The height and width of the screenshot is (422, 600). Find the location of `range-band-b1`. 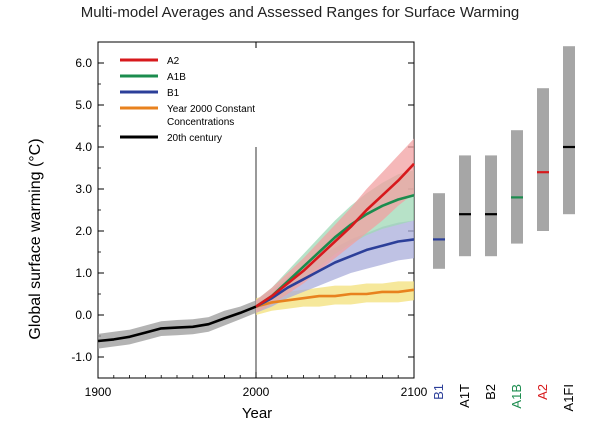

range-band-b1 is located at coordinates (335, 266).